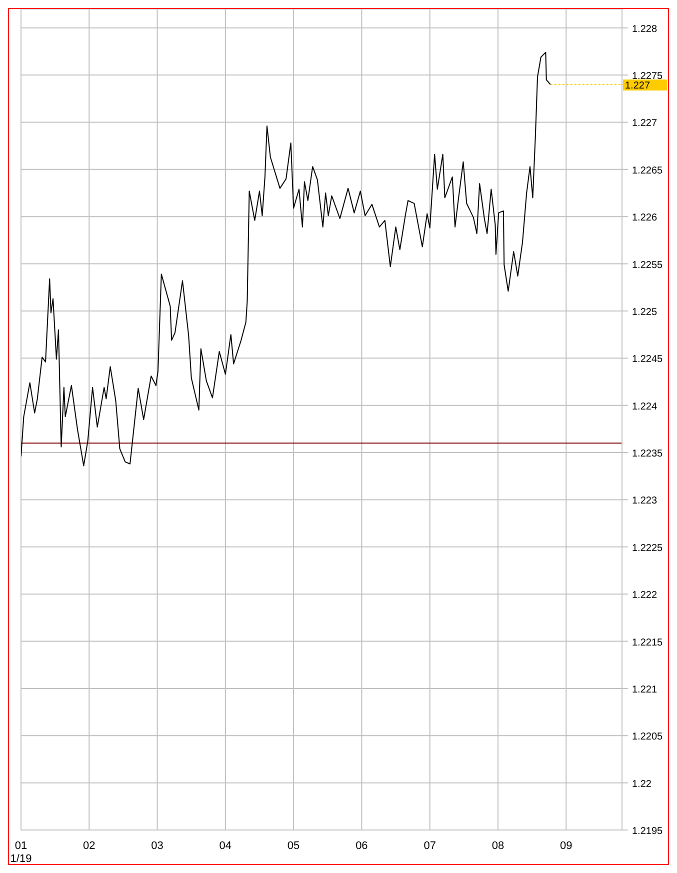 The height and width of the screenshot is (873, 677). I want to click on x-tick-label: 01, so click(21, 846).